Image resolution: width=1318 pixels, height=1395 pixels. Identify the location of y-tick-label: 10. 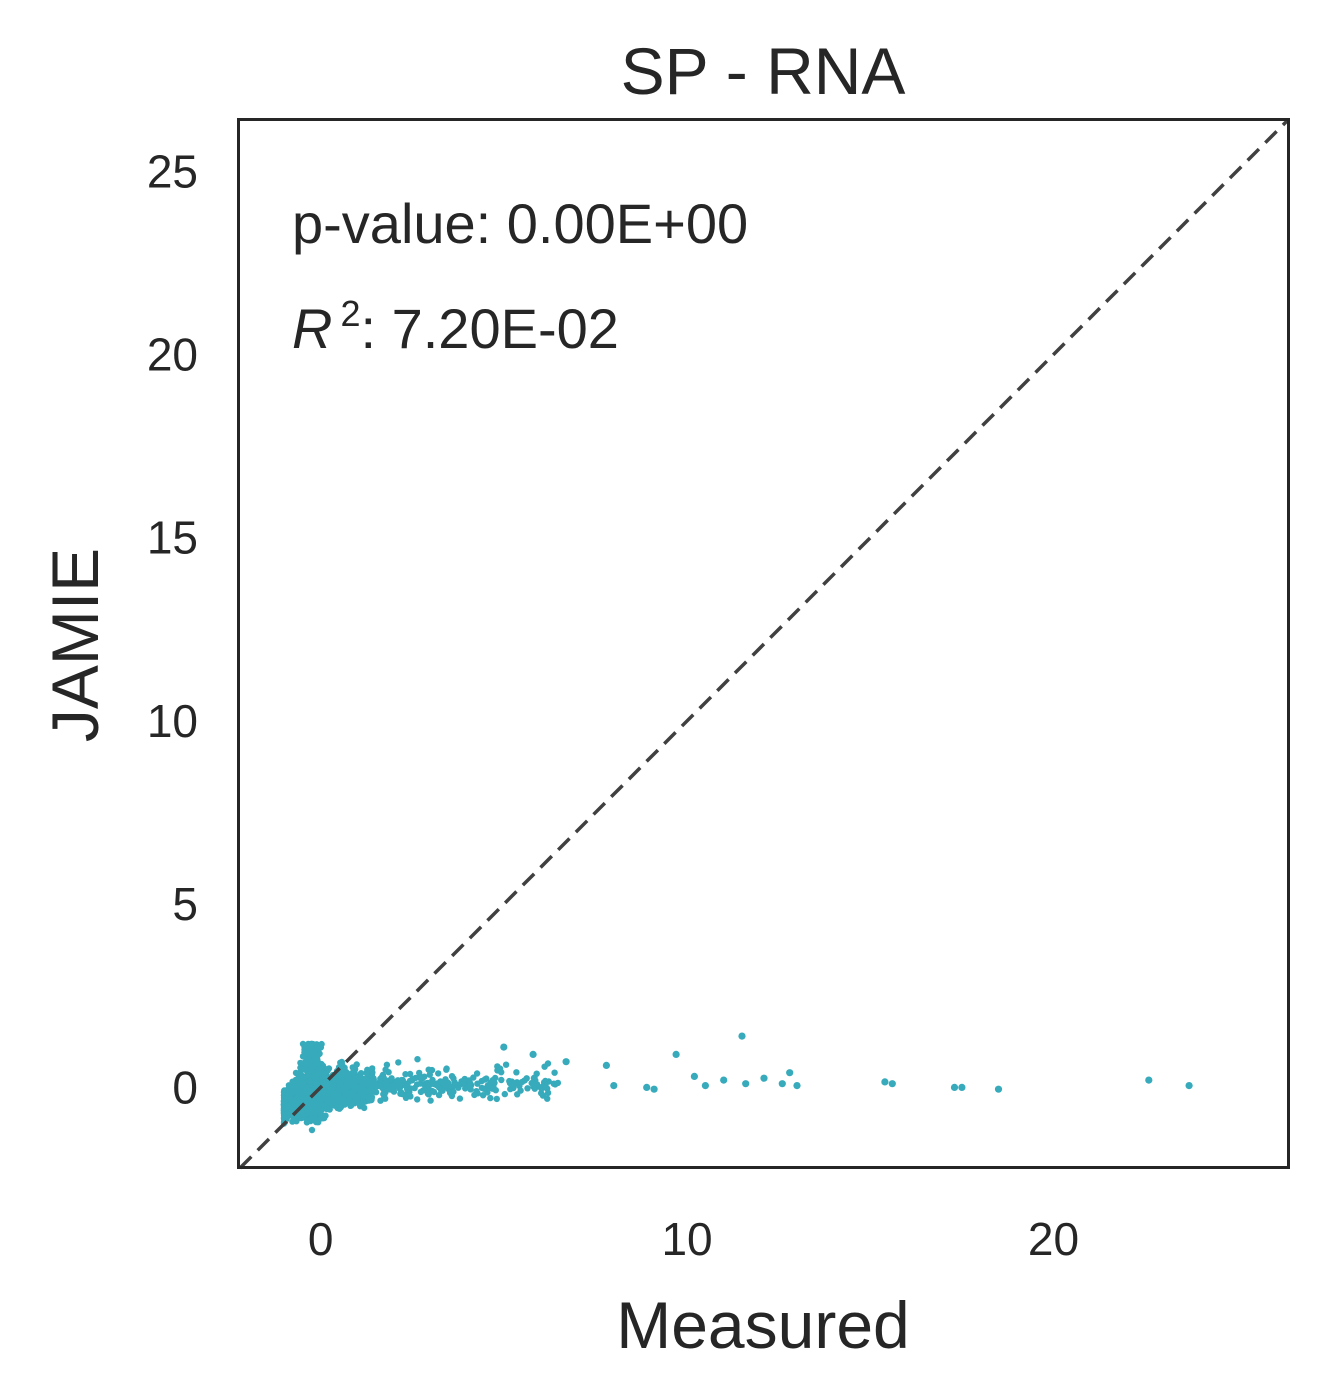
(172, 721).